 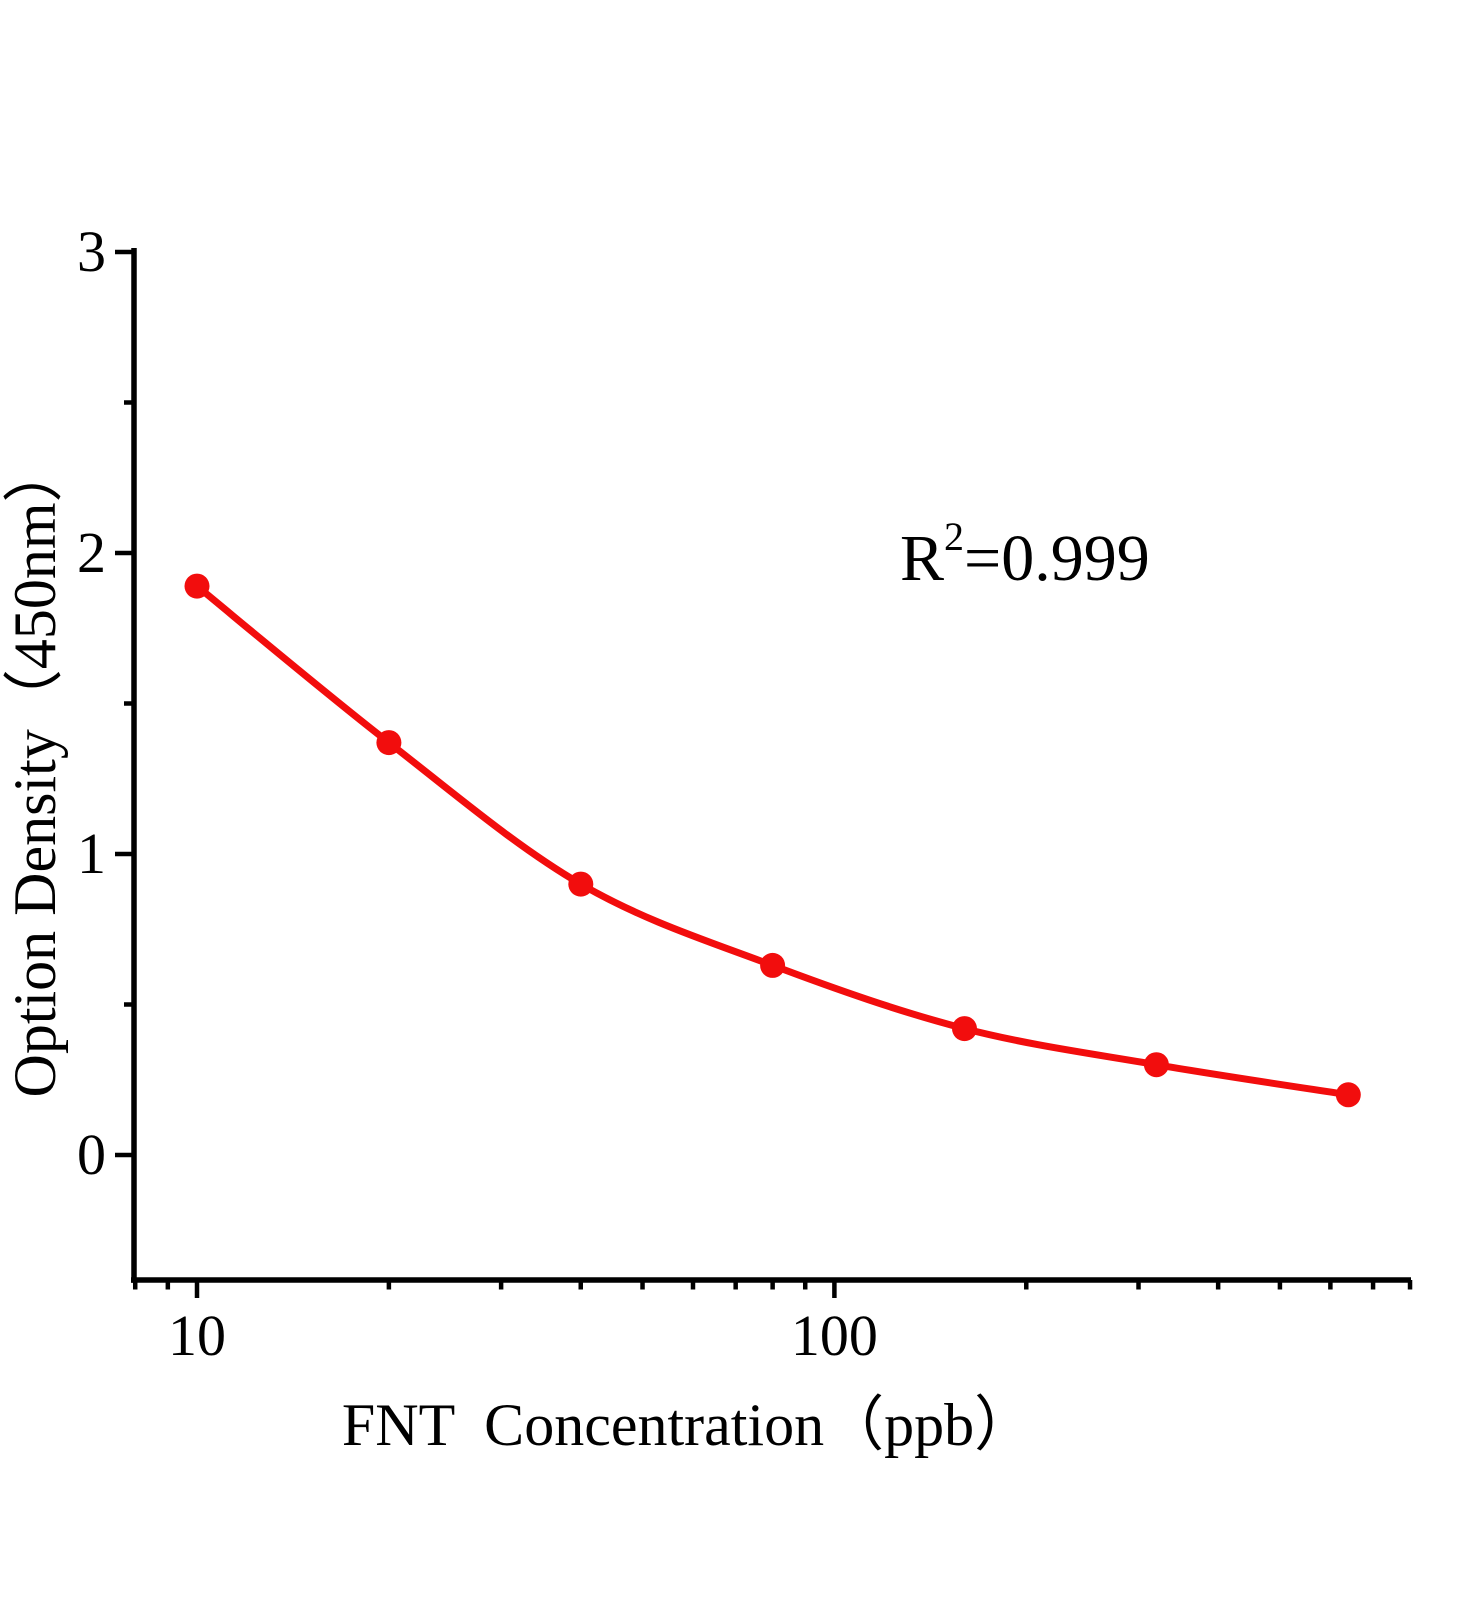 What do you see at coordinates (197, 1335) in the screenshot?
I see `x-tick-label: 10` at bounding box center [197, 1335].